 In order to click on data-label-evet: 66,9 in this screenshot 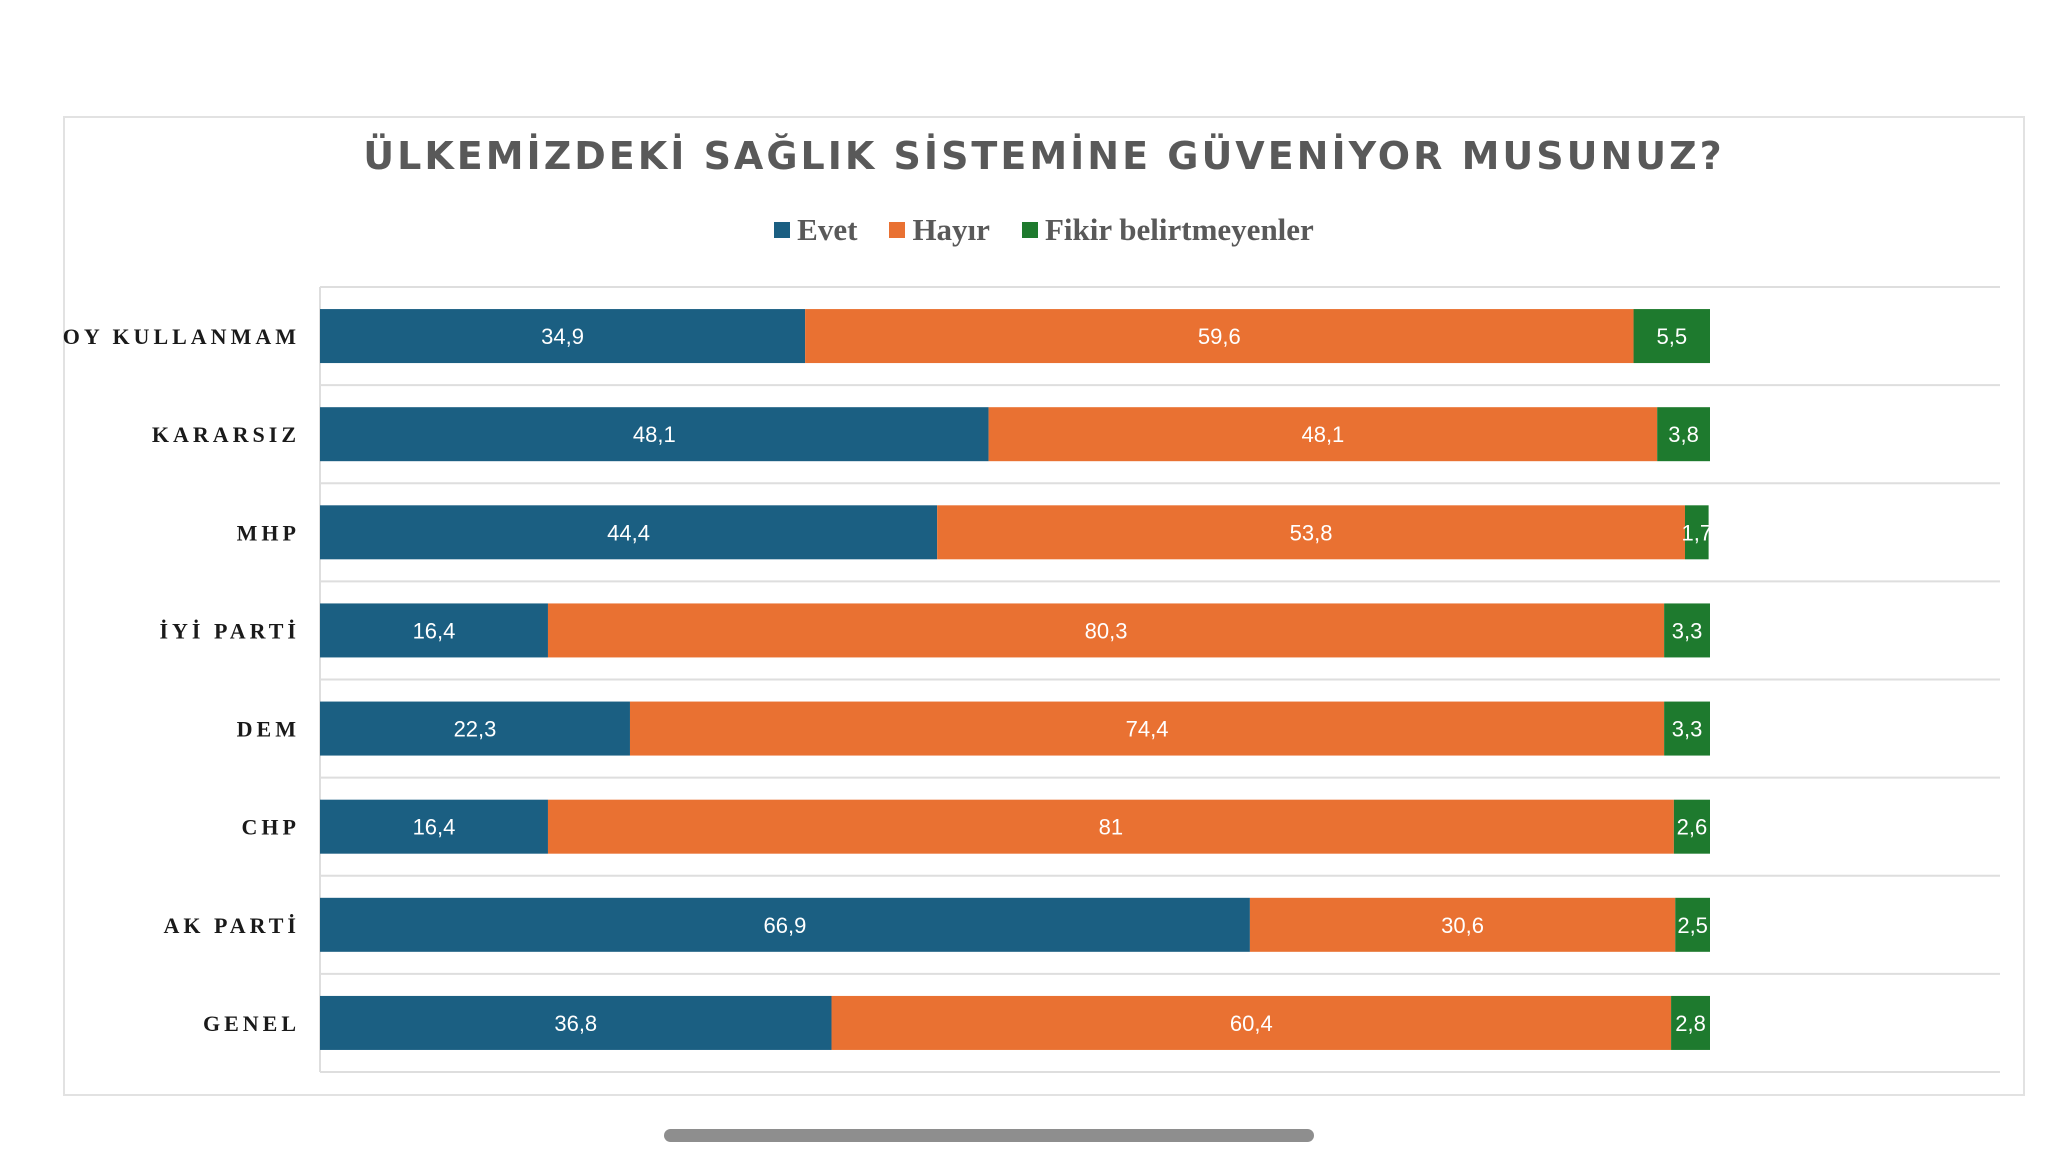, I will do `click(785, 925)`.